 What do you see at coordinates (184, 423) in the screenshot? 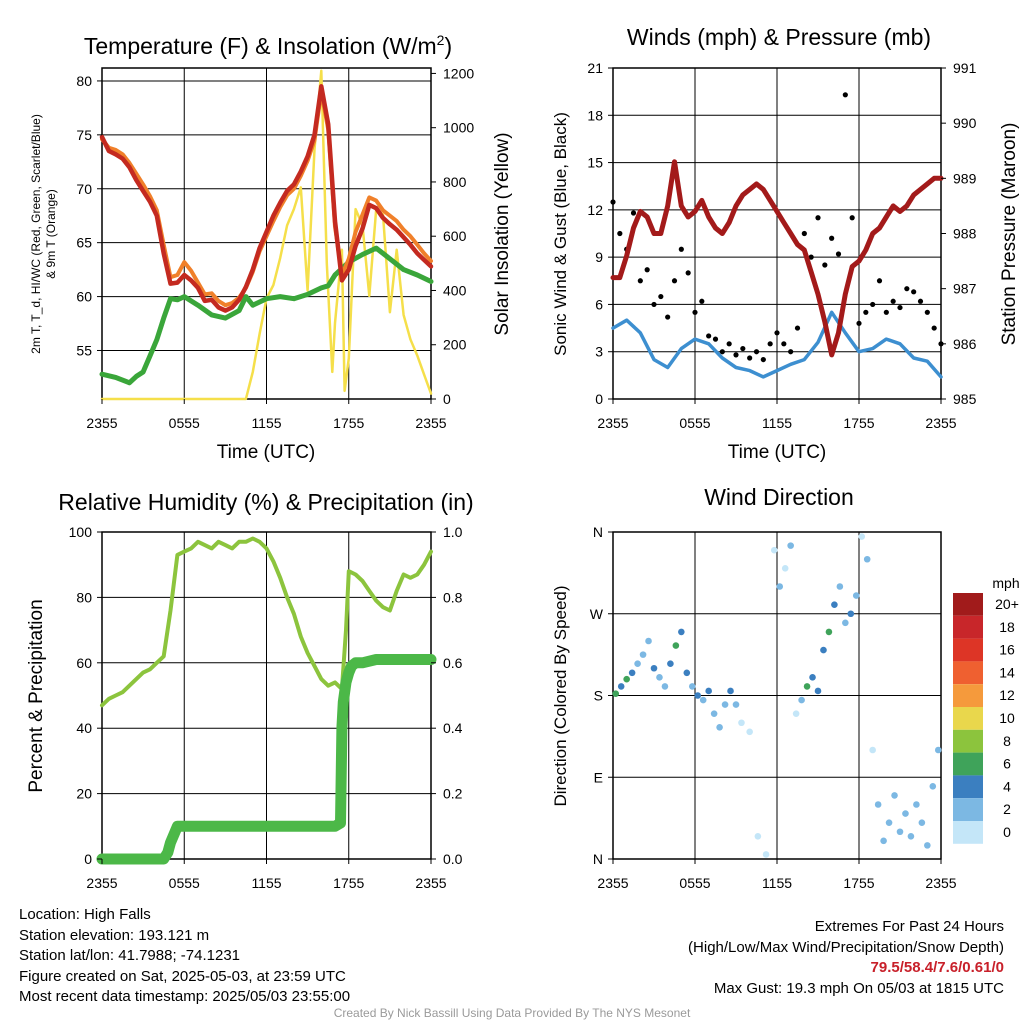
I see `x-tick-label: 0555` at bounding box center [184, 423].